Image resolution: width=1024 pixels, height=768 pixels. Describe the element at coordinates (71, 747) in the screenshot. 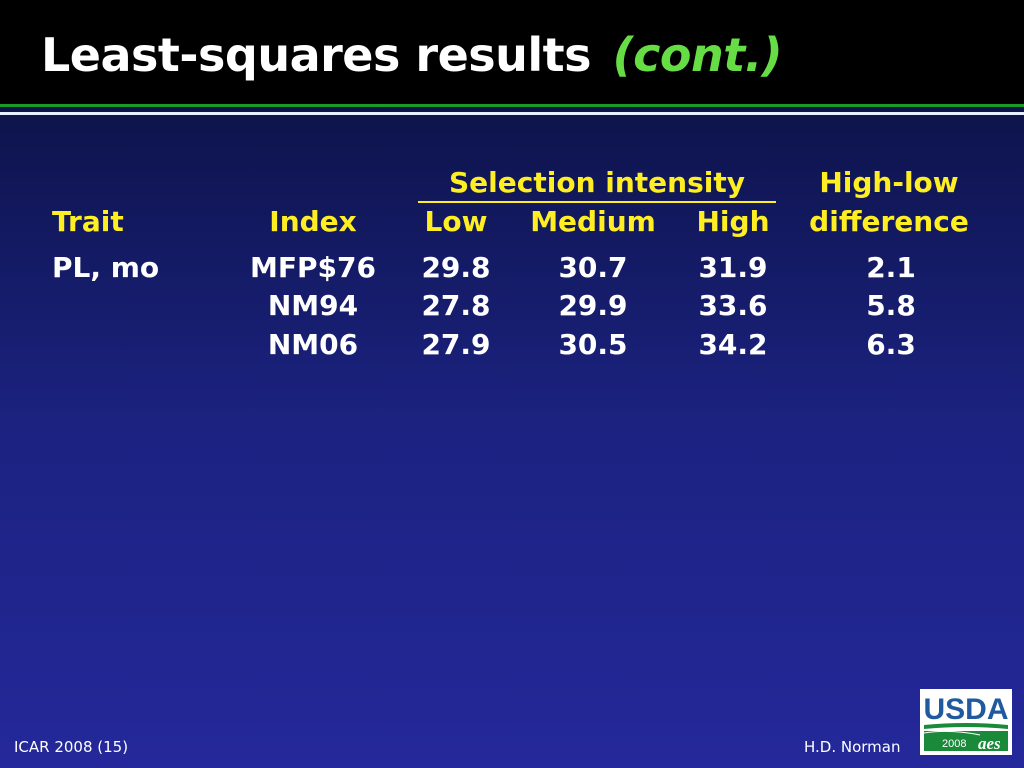

I see `footer-left-text: ICAR 2008 (15)` at that location.